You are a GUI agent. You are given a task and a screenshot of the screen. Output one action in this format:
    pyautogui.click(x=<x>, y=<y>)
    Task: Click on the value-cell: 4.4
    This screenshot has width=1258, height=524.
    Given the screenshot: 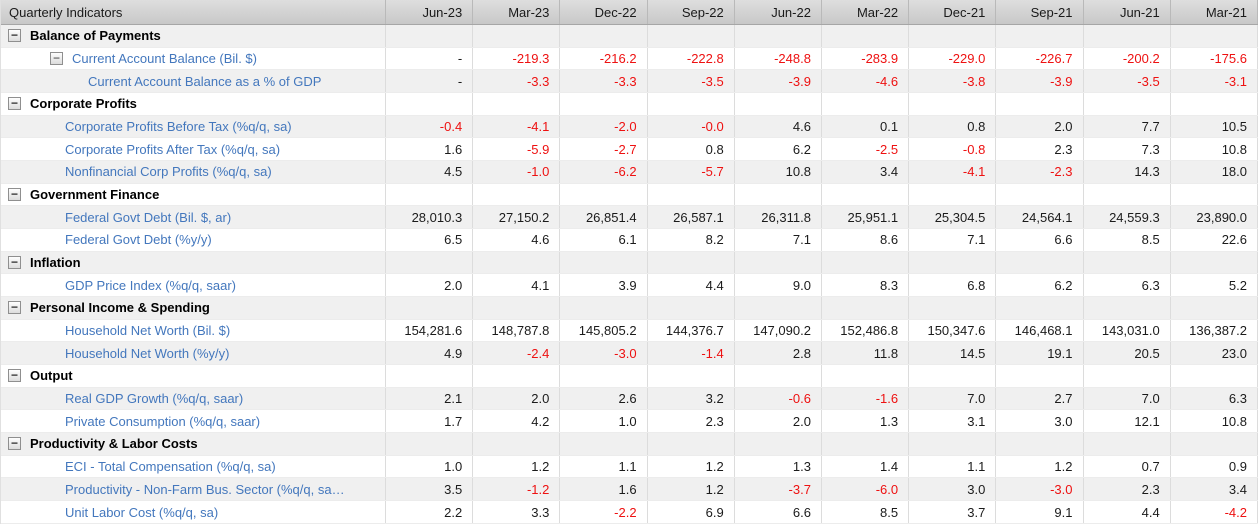 What is the action you would take?
    pyautogui.click(x=1127, y=512)
    